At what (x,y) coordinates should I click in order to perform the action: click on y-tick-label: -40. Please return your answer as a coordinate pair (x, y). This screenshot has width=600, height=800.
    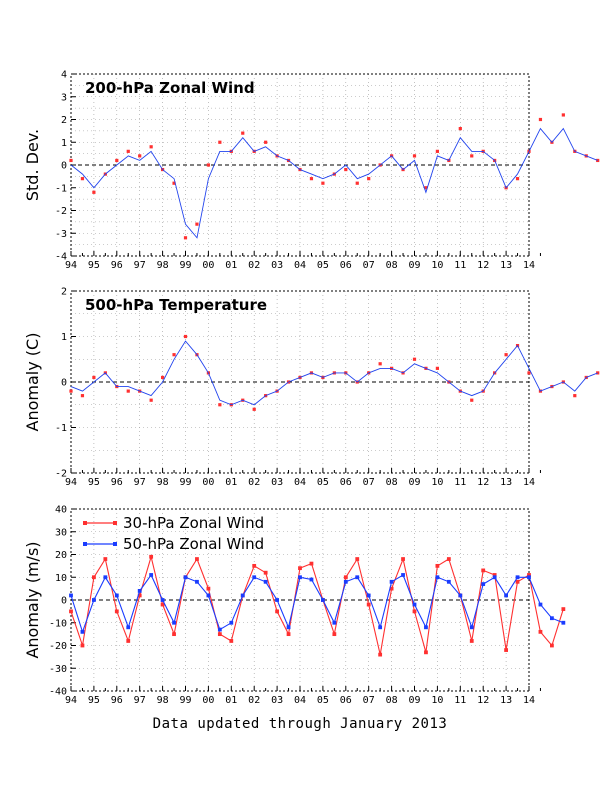
    Looking at the image, I should click on (58, 692).